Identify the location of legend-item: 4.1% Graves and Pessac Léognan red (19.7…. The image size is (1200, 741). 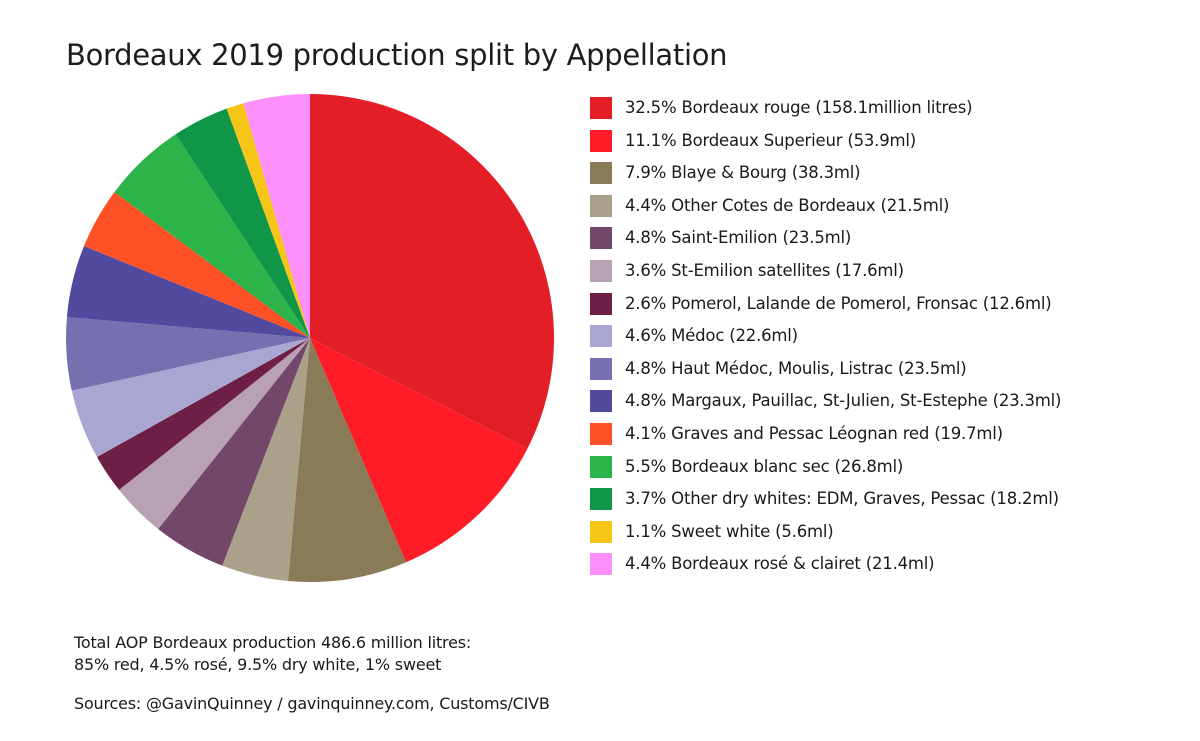
(825, 439).